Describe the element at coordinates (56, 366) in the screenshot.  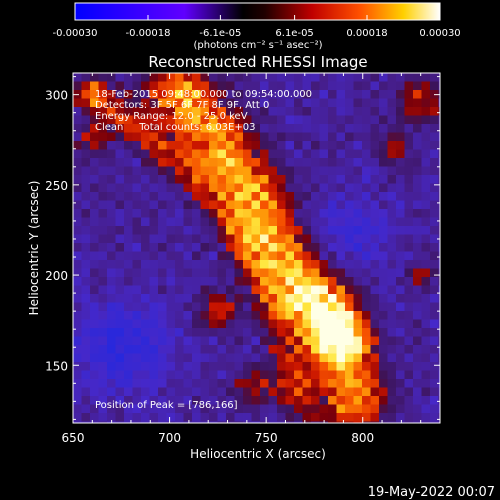
I see `y-tick-label: 150` at that location.